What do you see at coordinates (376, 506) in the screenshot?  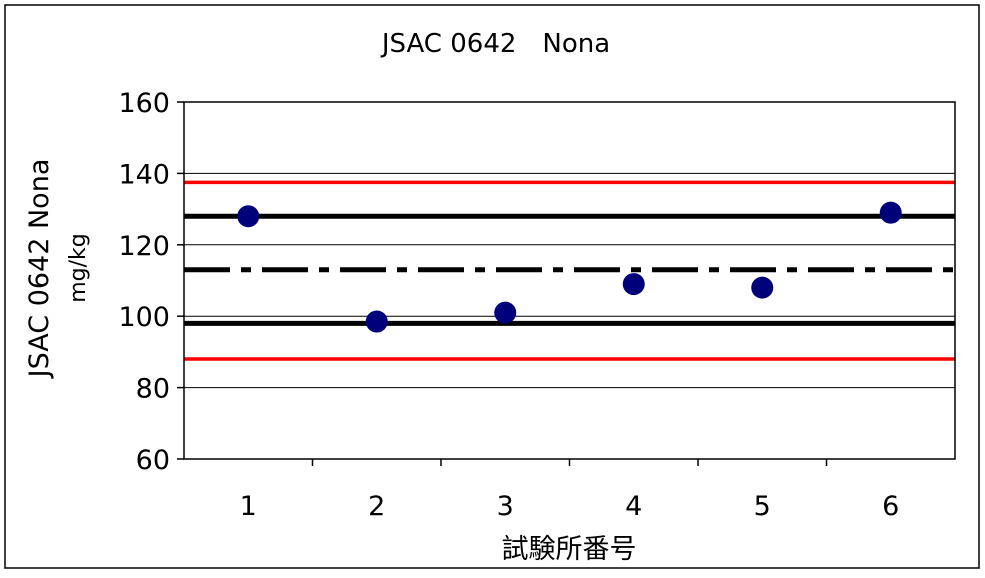 I see `x-tick-label: 2` at bounding box center [376, 506].